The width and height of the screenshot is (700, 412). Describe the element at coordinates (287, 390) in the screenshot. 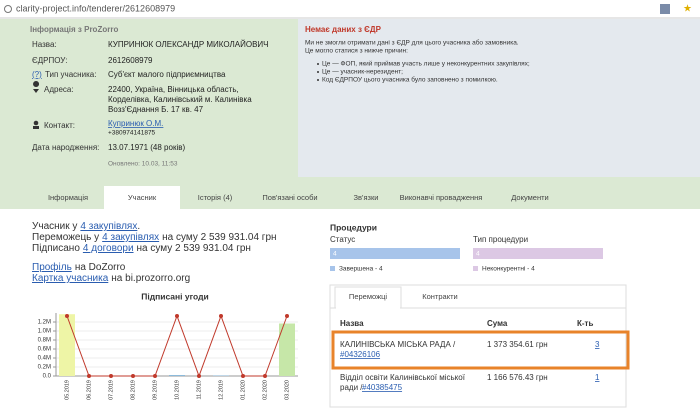

I see `x-tick-label: 03.2020` at that location.